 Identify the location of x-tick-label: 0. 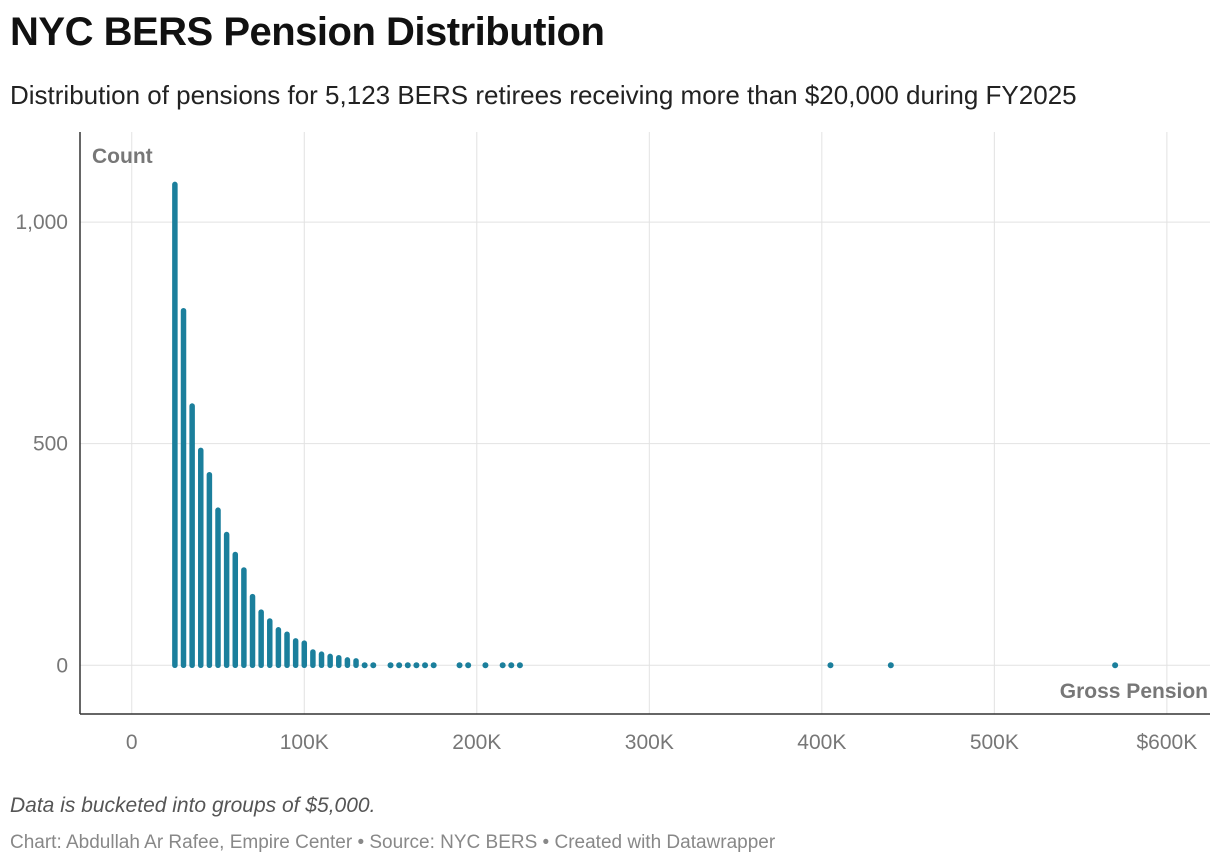
(132, 742).